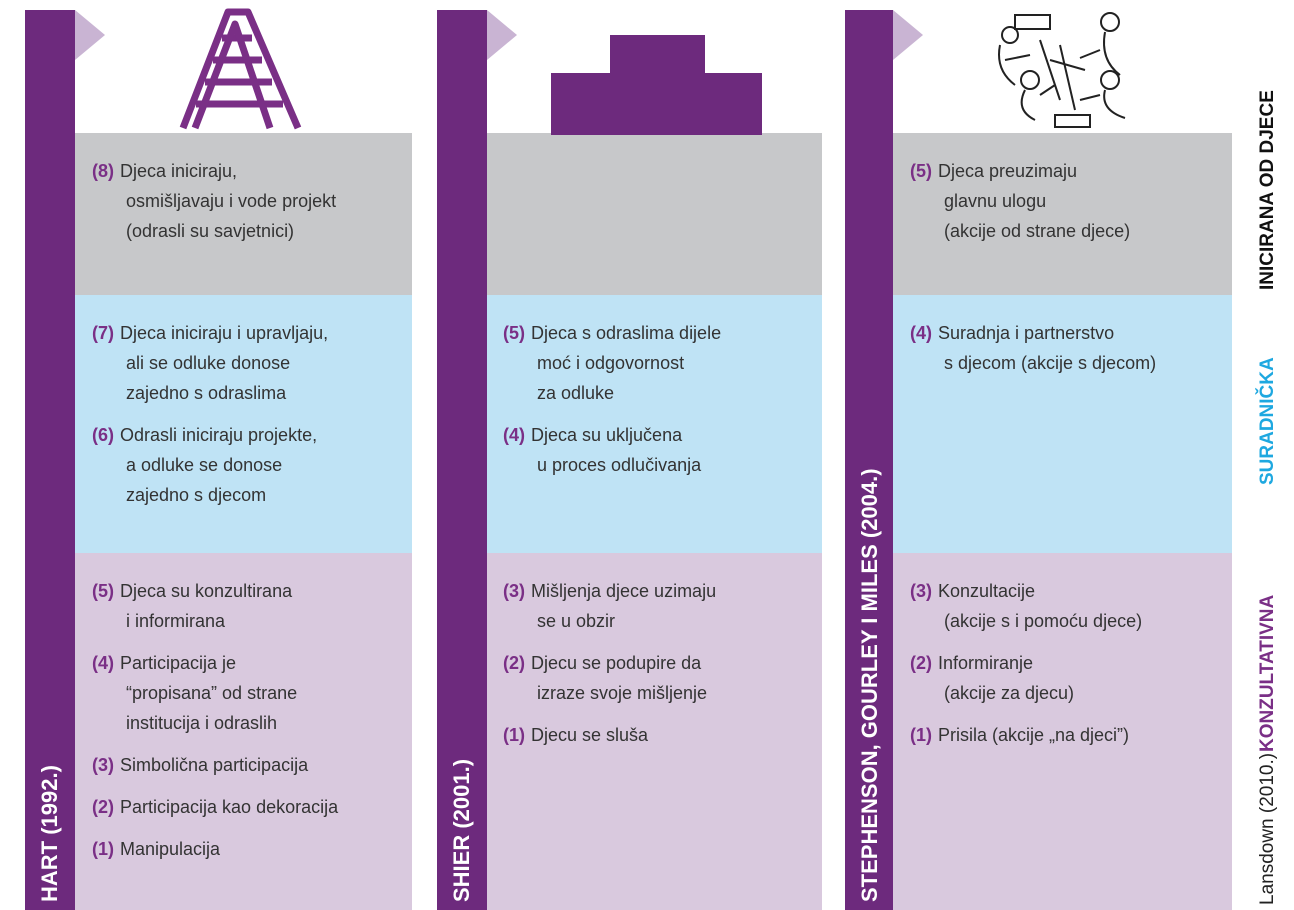  What do you see at coordinates (1009, 693) in the screenshot?
I see `item-line: (akcije za djecu)` at bounding box center [1009, 693].